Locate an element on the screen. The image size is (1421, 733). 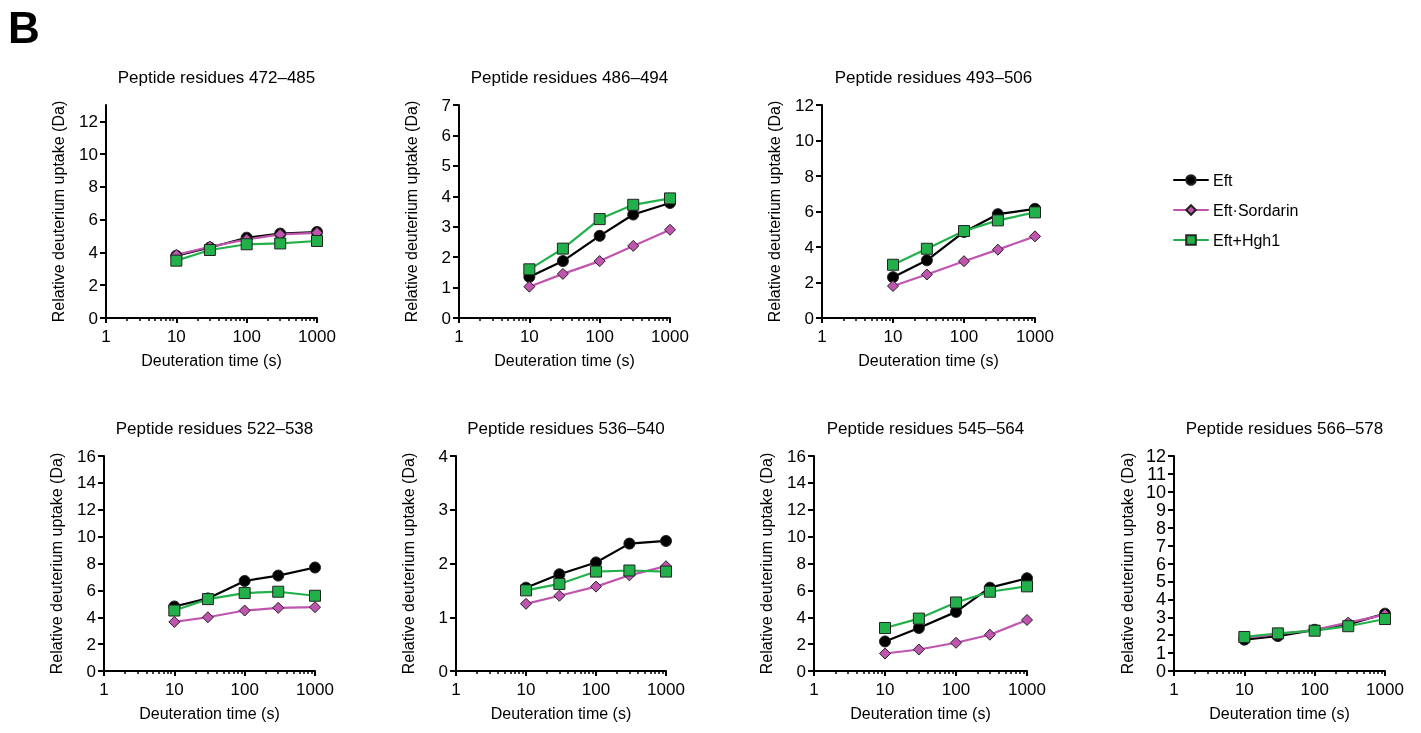
chart-title: Peptide residues 536–540 is located at coordinates (566, 428).